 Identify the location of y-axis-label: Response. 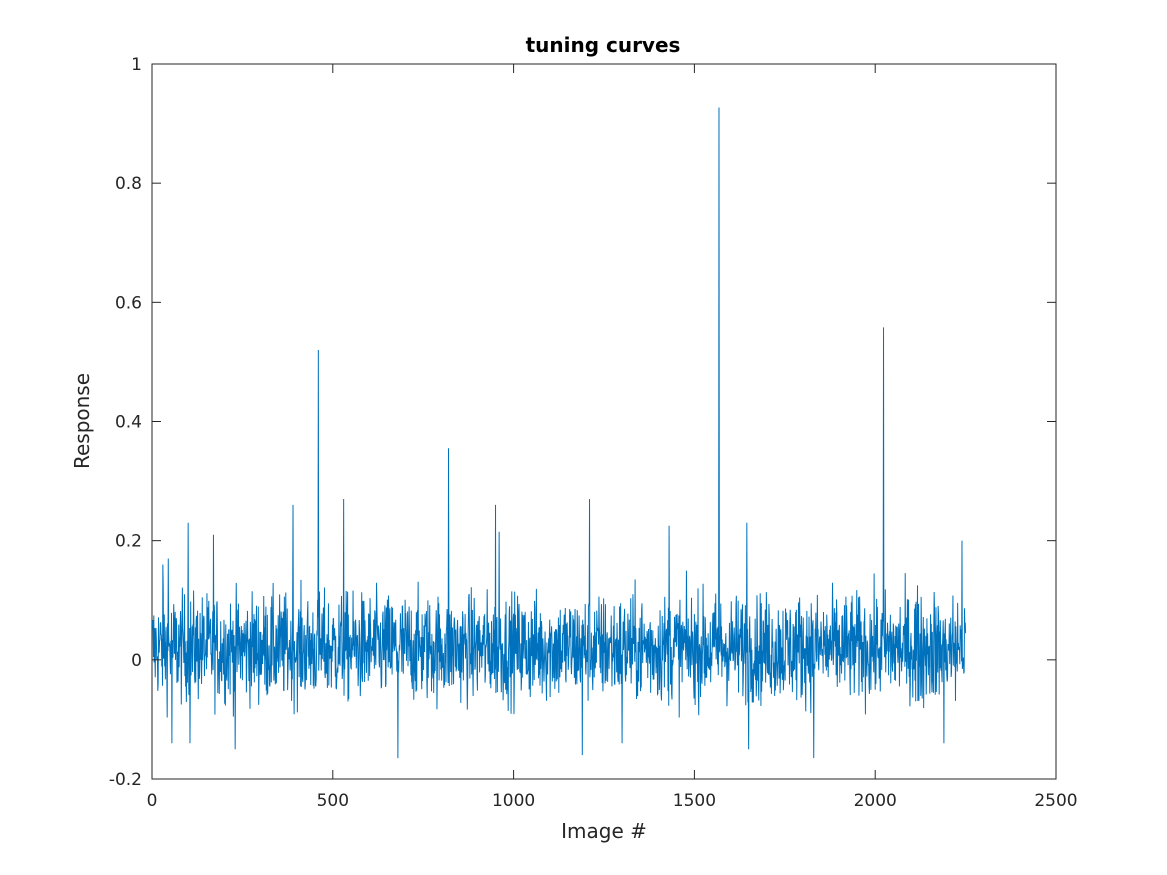
(82, 421).